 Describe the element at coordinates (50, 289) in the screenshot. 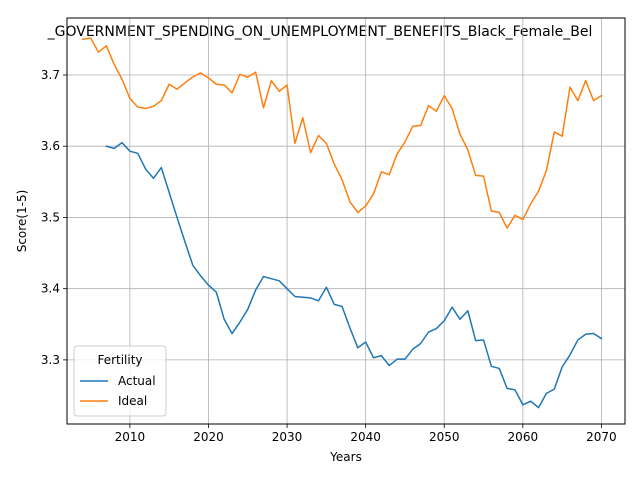

I see `y-tick-label: 3.4` at that location.